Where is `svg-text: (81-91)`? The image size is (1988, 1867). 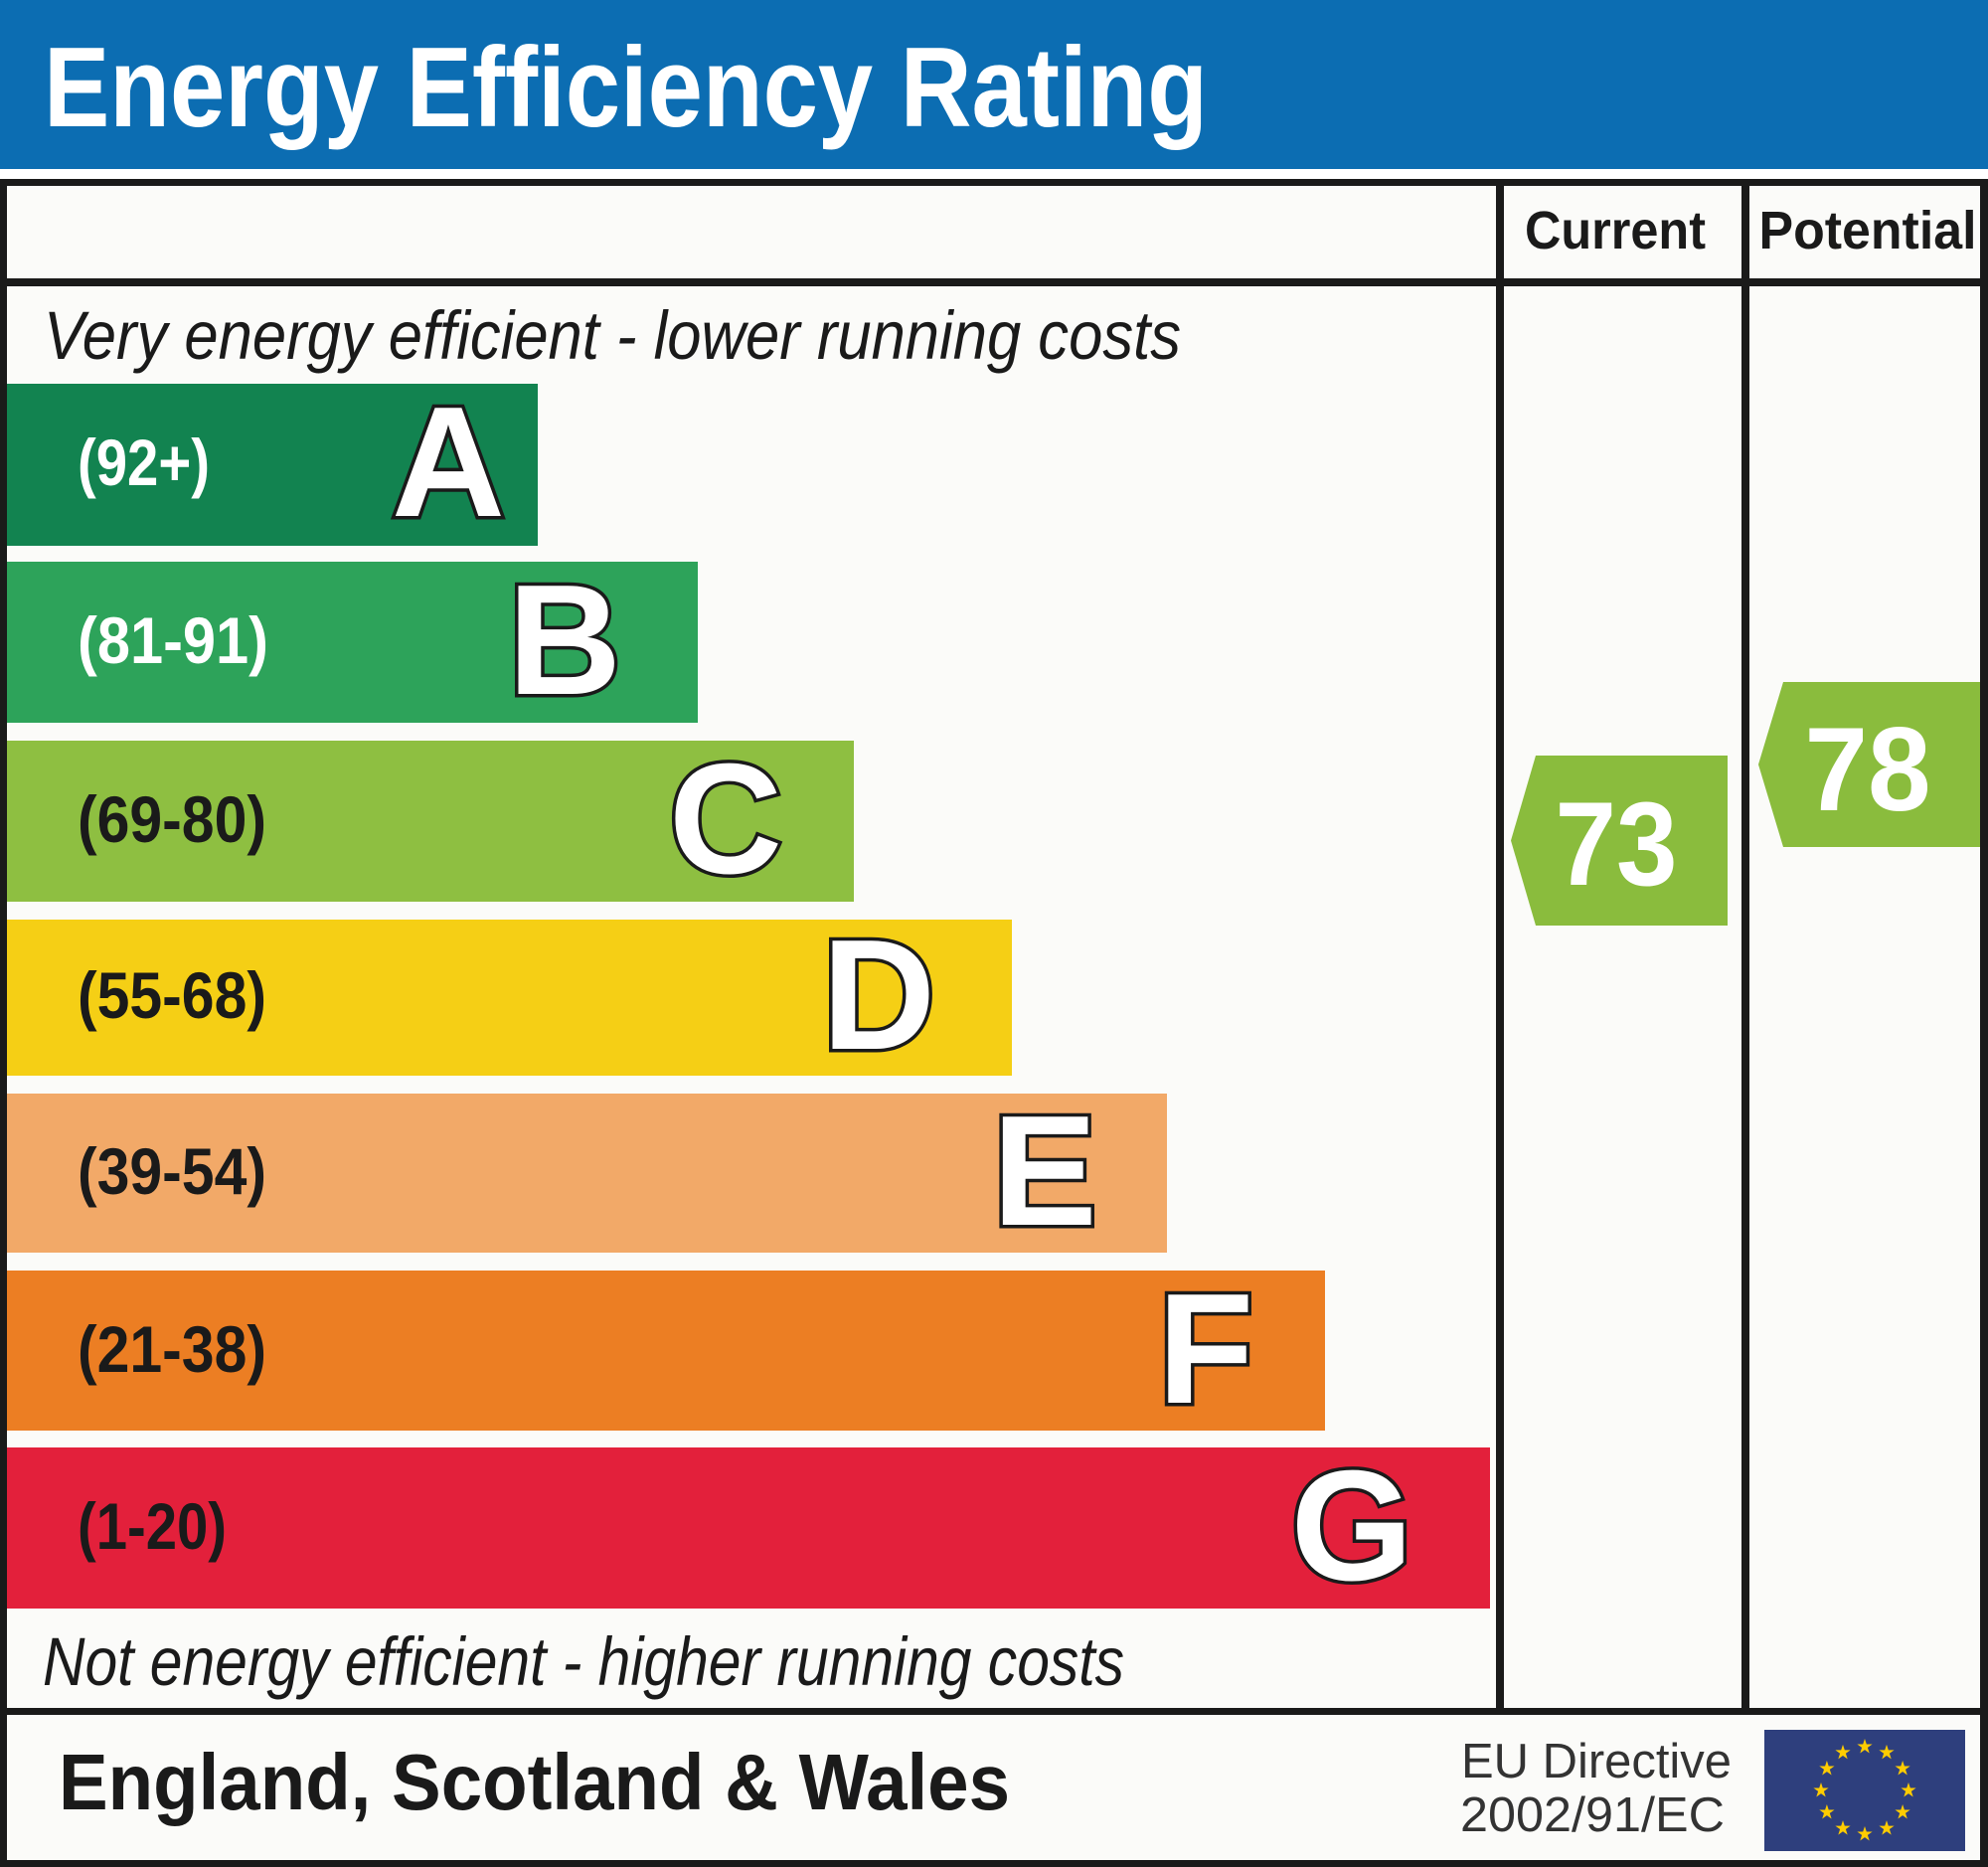
svg-text: (81-91) is located at coordinates (173, 640).